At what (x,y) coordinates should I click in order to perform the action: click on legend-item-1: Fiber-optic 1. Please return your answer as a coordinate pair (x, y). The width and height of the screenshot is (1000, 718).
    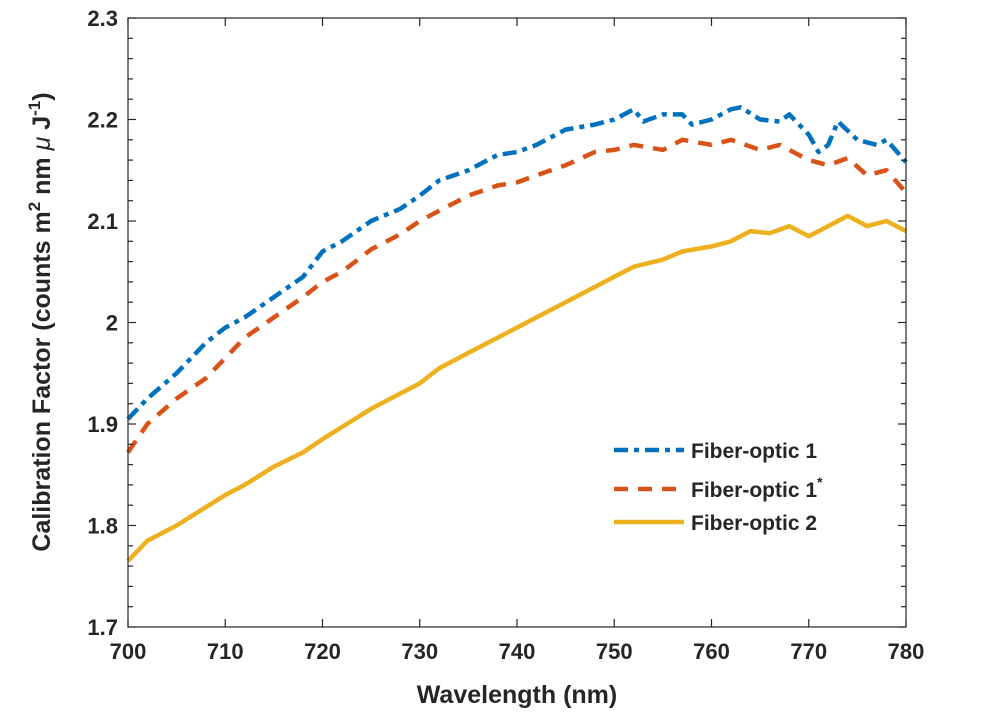
    Looking at the image, I should click on (715, 451).